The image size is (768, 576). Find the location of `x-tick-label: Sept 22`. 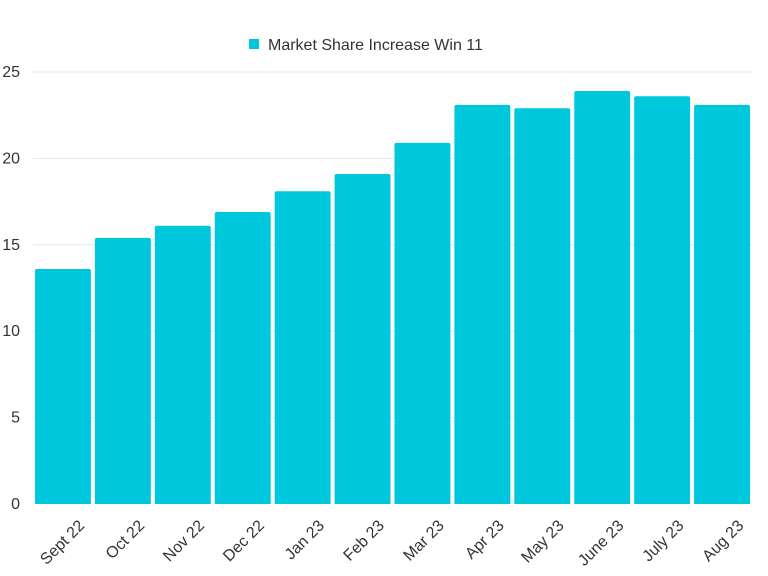

x-tick-label: Sept 22 is located at coordinates (62, 542).